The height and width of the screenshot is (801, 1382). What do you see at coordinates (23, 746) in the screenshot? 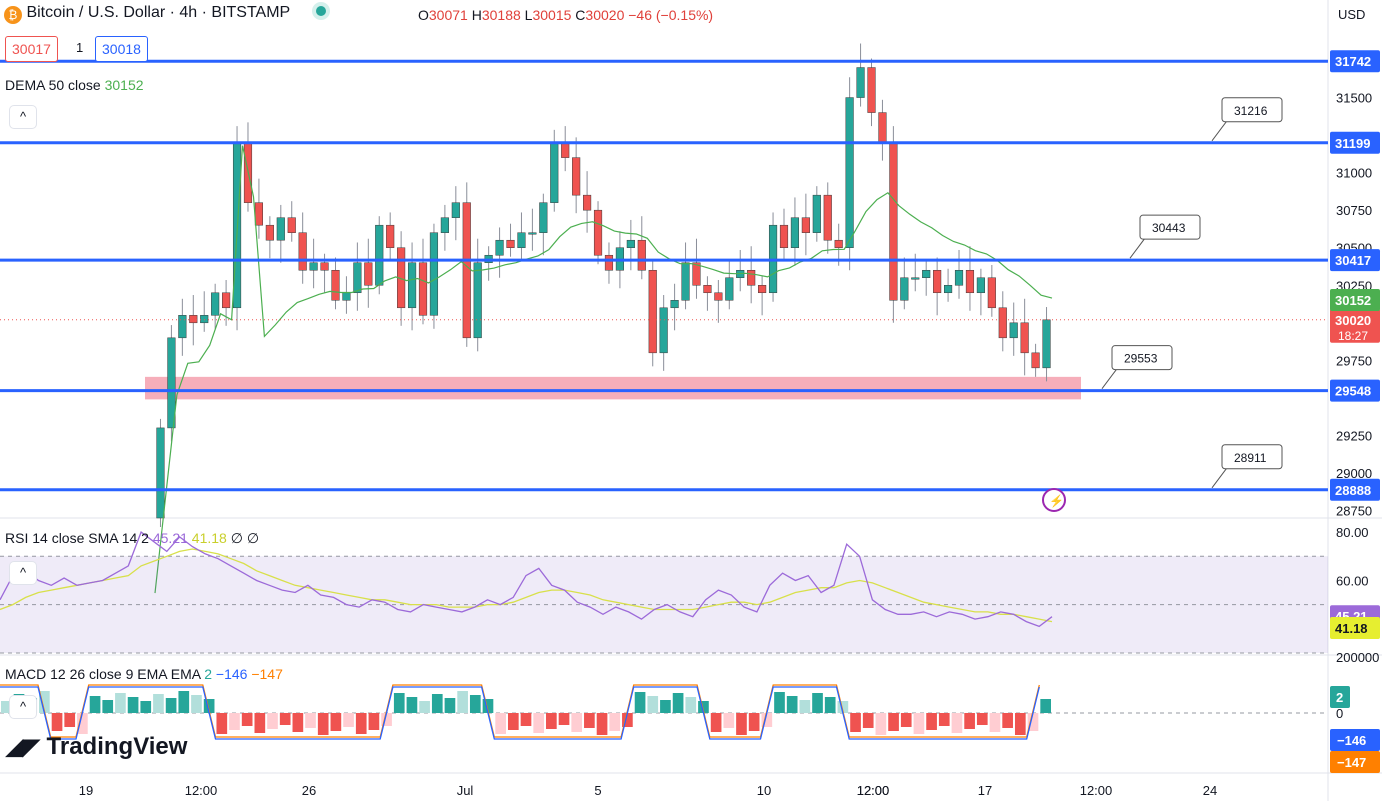
I see `tradingview-icon: ◢◤` at bounding box center [23, 746].